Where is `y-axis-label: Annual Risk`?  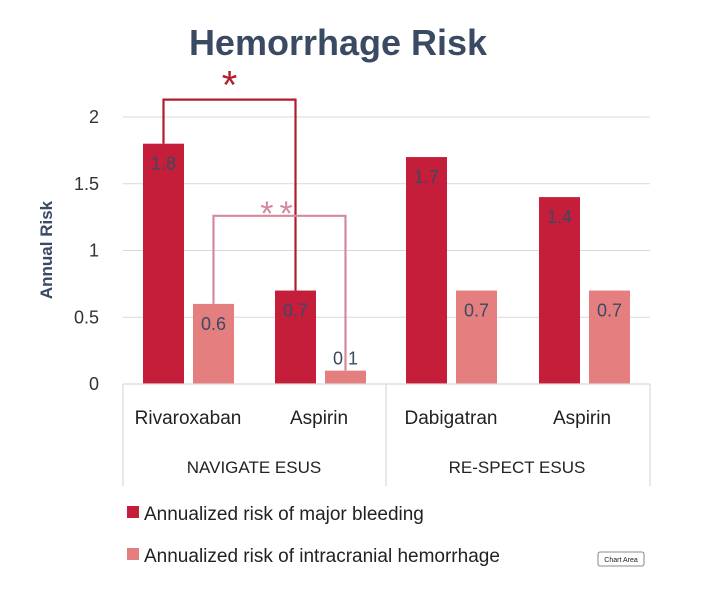 y-axis-label: Annual Risk is located at coordinates (46, 249).